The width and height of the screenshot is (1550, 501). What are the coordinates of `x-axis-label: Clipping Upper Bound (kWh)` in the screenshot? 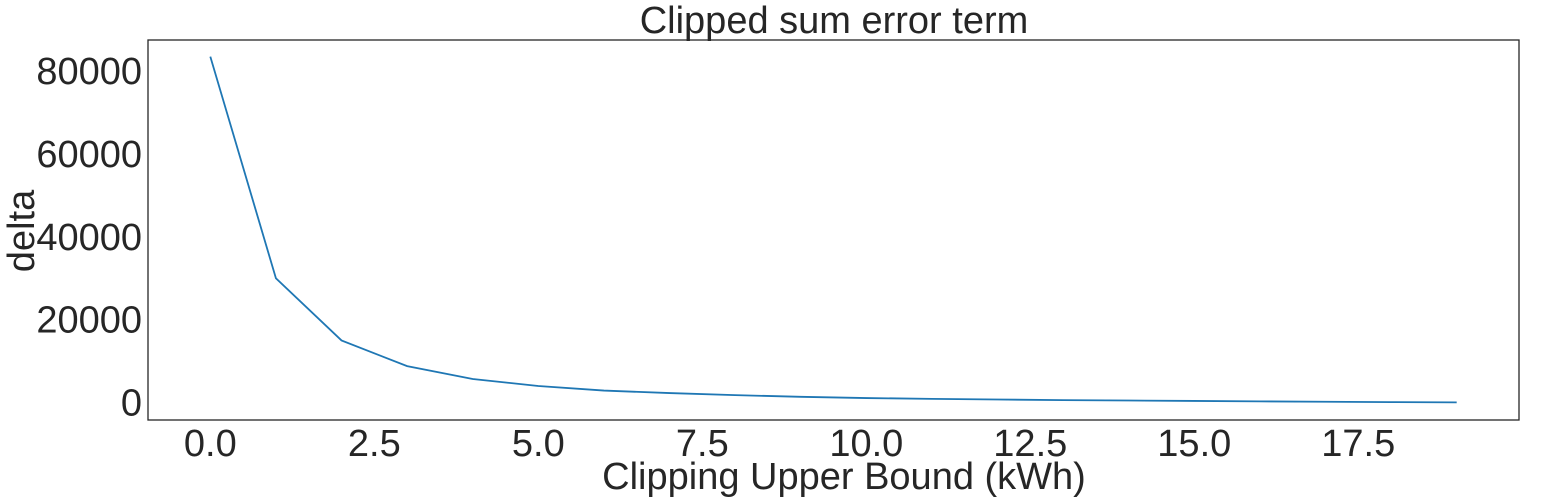 It's located at (844, 477).